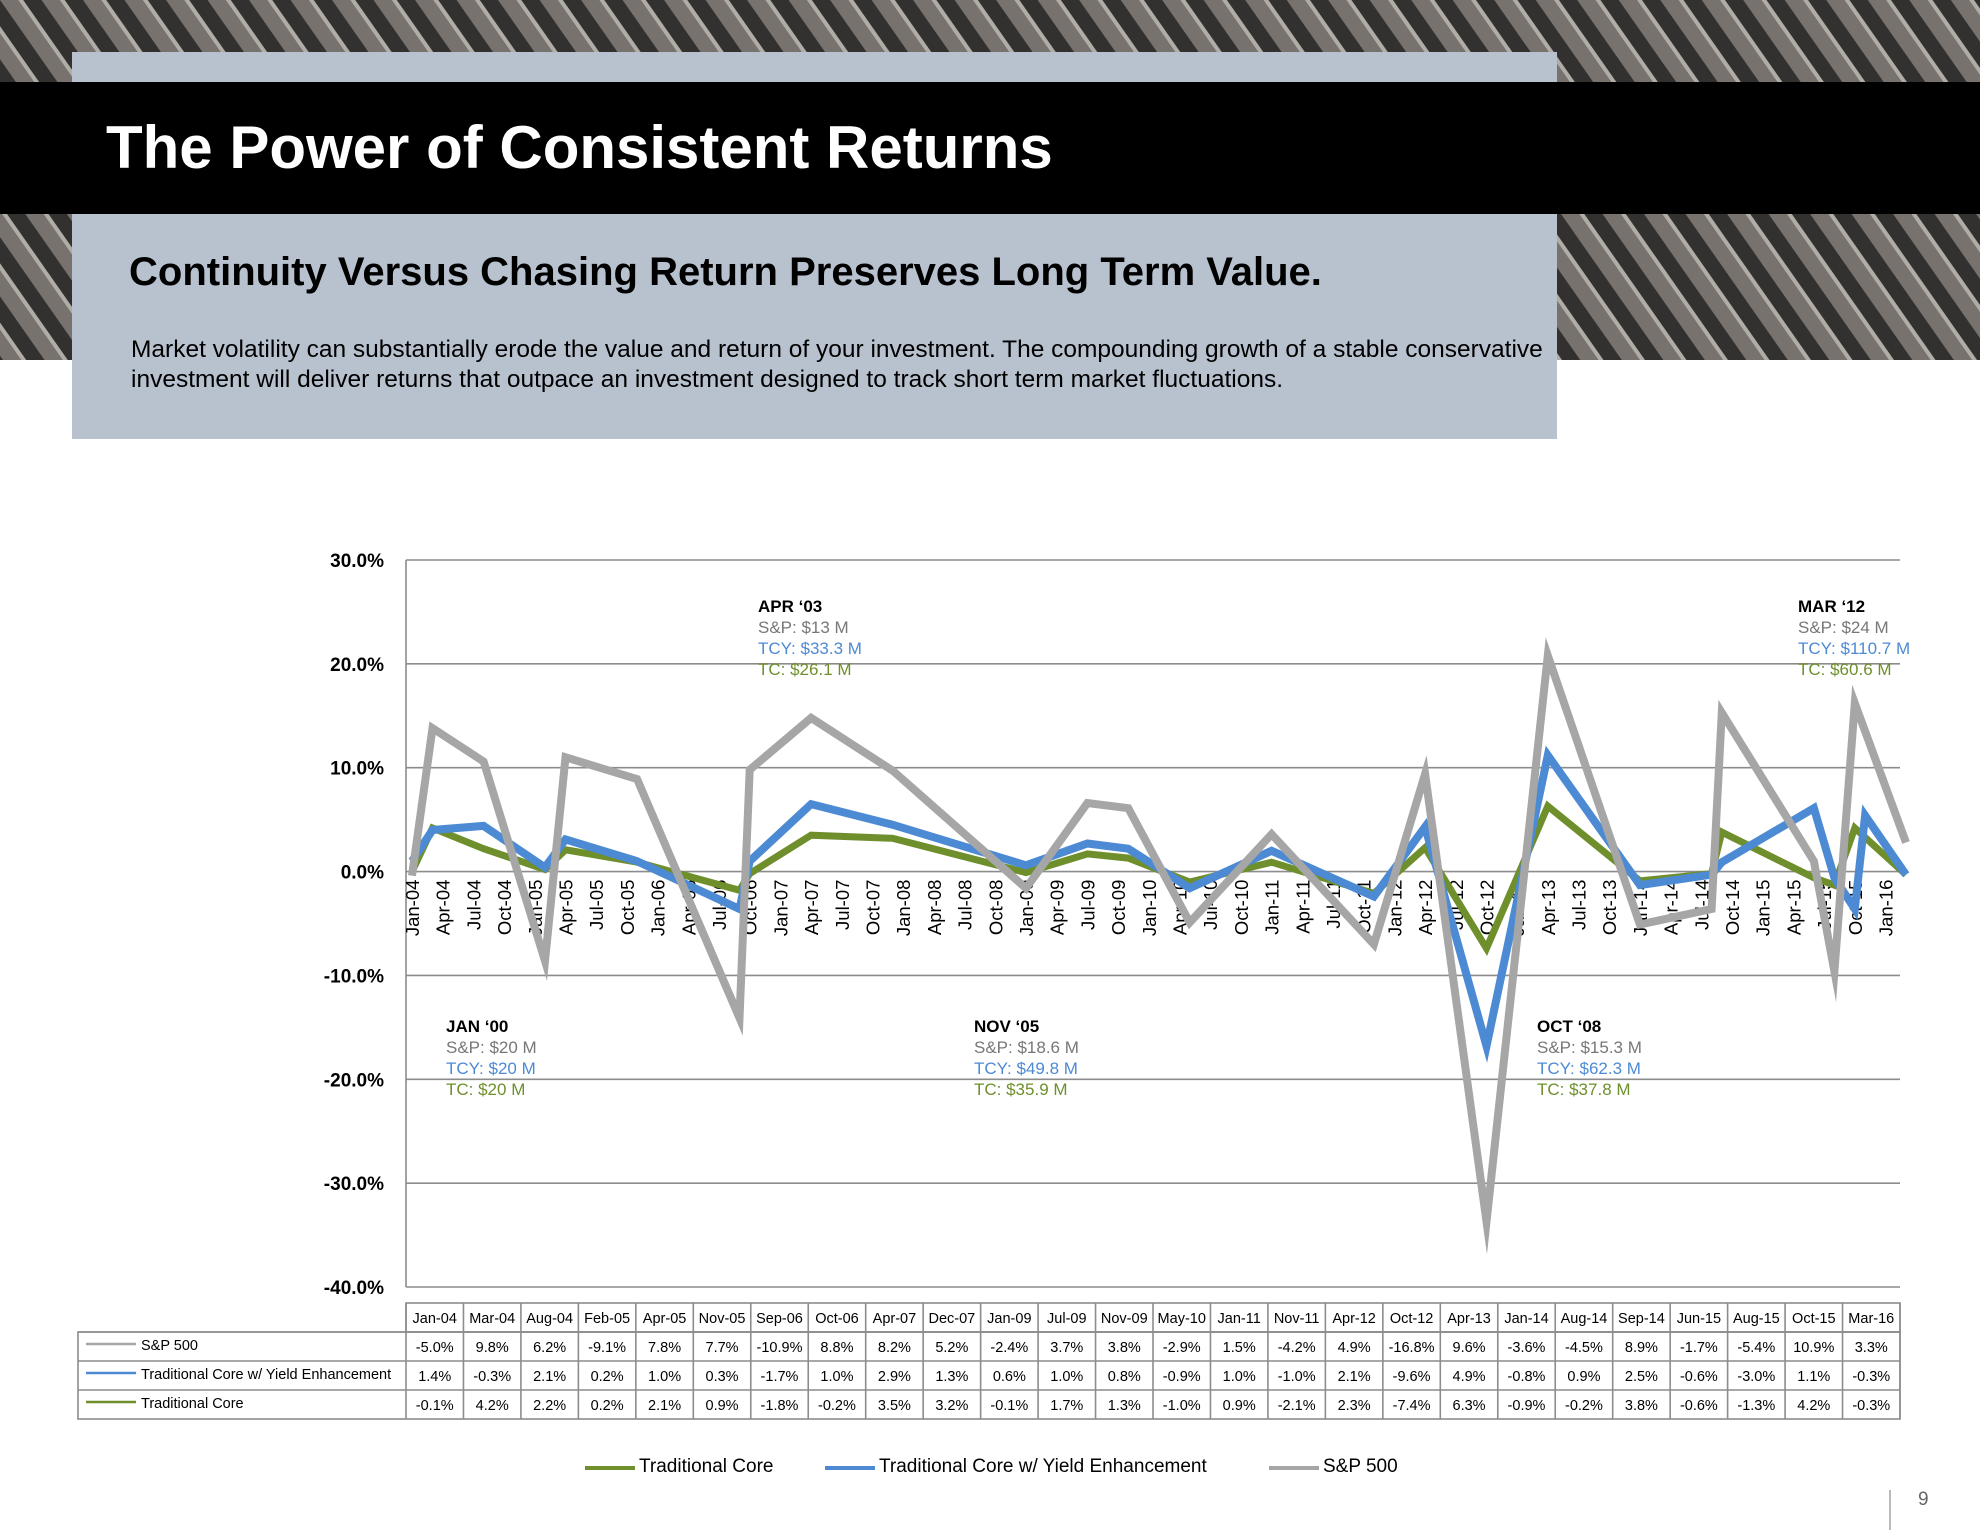 The height and width of the screenshot is (1530, 1980). I want to click on x-tick-label: Oct-14, so click(1732, 908).